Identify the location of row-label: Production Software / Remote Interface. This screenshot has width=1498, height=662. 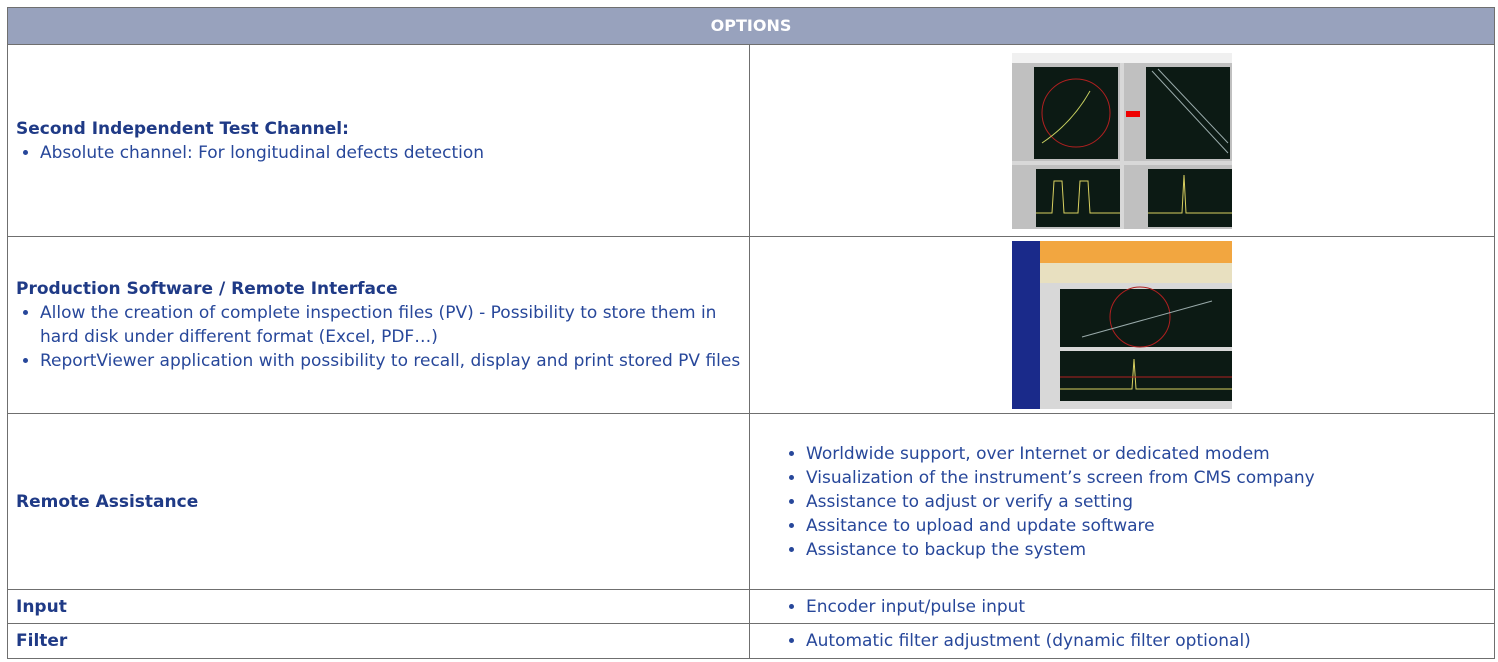
(207, 289).